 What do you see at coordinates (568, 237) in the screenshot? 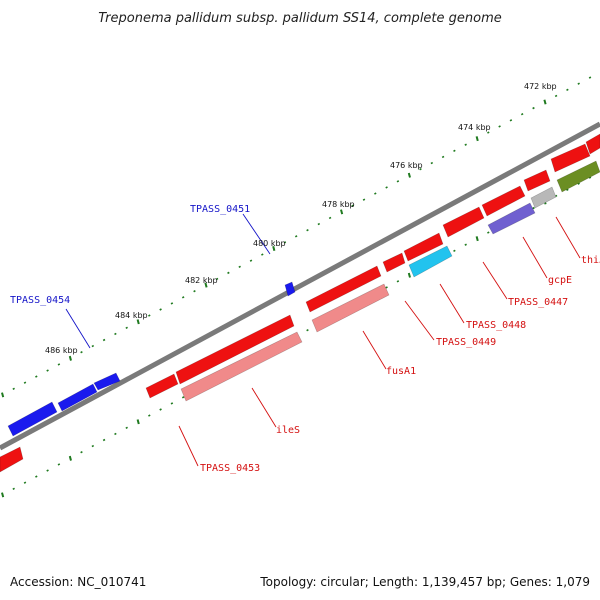
I see `leader-thiJ` at bounding box center [568, 237].